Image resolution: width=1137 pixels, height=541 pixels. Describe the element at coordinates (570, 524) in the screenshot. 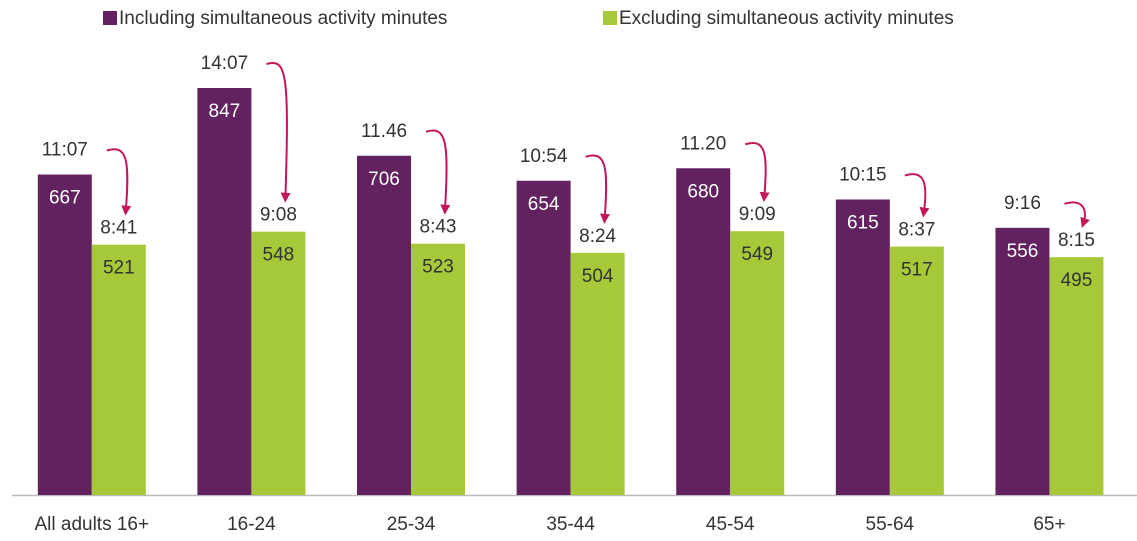

I see `x-tick-label: 35-44` at that location.